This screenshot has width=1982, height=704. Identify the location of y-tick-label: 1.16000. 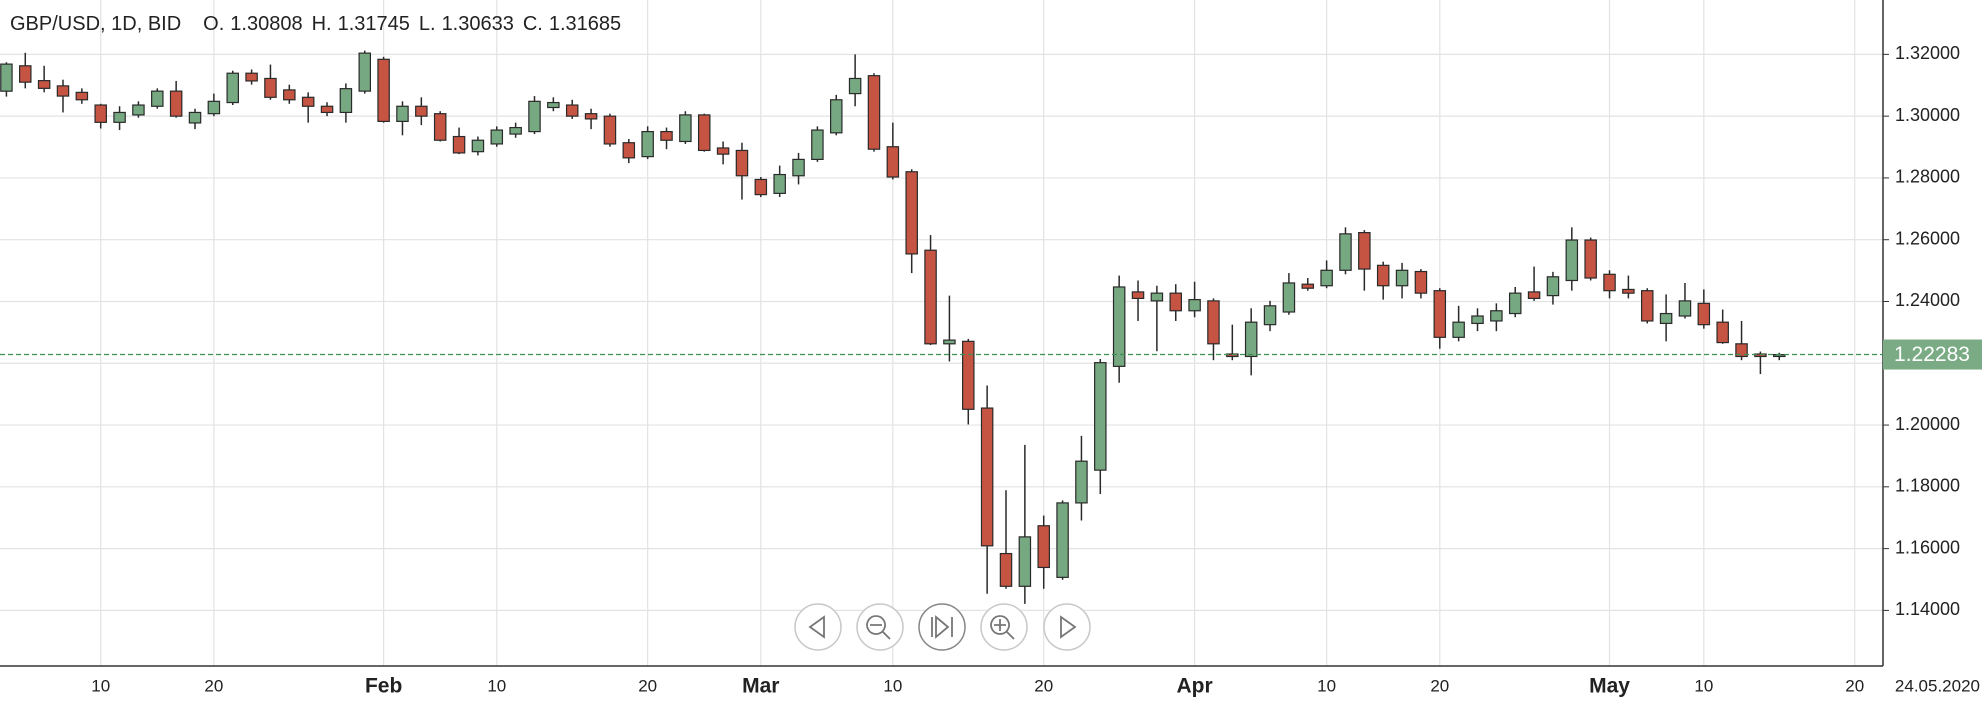
(1927, 547).